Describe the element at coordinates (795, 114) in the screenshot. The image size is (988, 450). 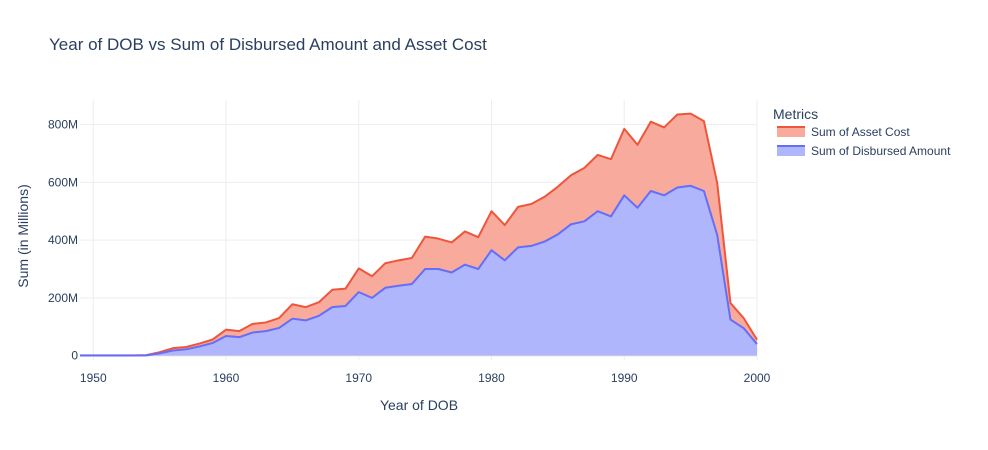
I see `legend-title: Metrics` at that location.